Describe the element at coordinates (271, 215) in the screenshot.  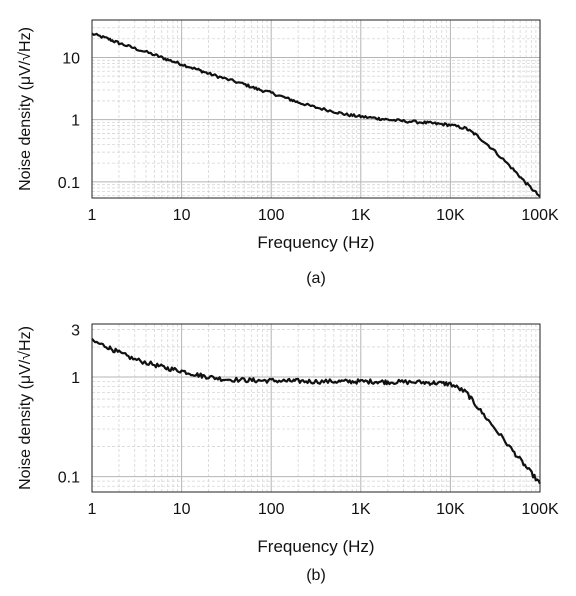
I see `x-tick-label-a: 100` at that location.